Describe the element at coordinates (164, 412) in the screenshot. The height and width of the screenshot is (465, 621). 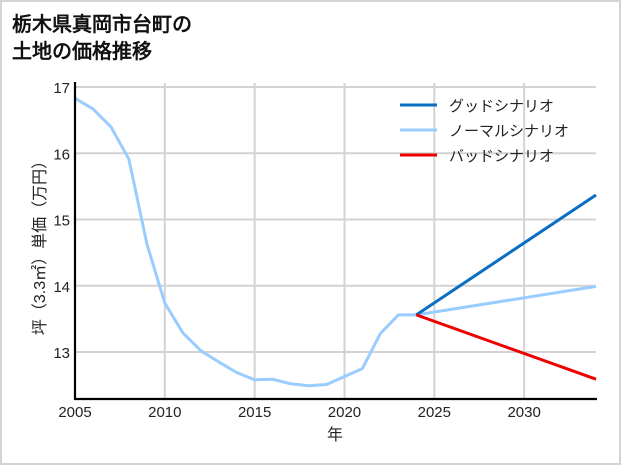
I see `x-tick-label: 2010` at that location.